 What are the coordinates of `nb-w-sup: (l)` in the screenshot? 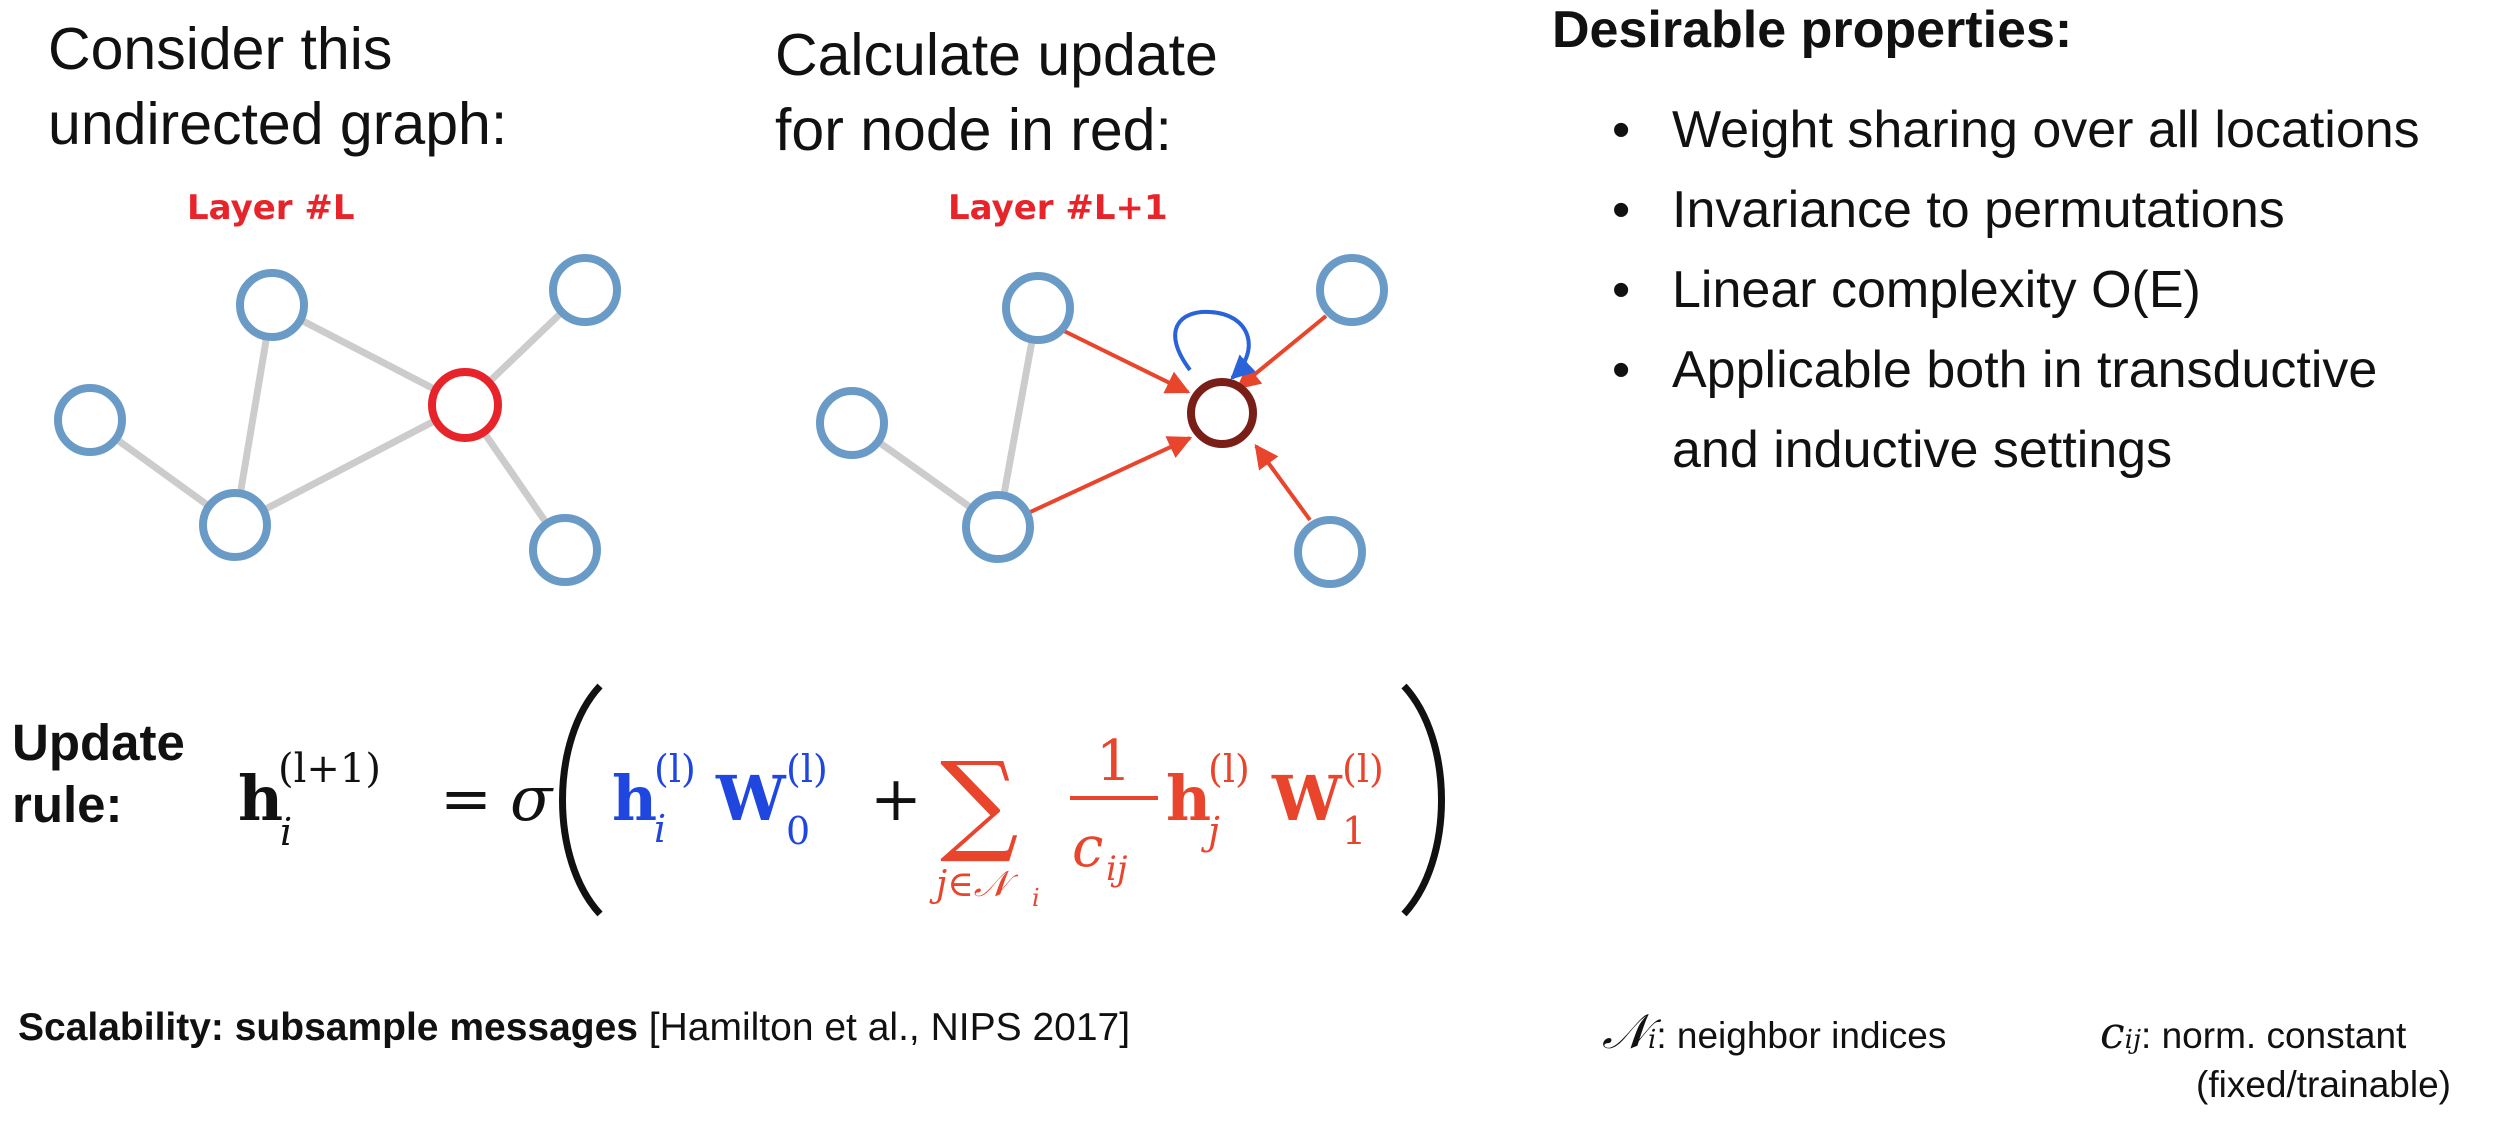 It's located at (1363, 769).